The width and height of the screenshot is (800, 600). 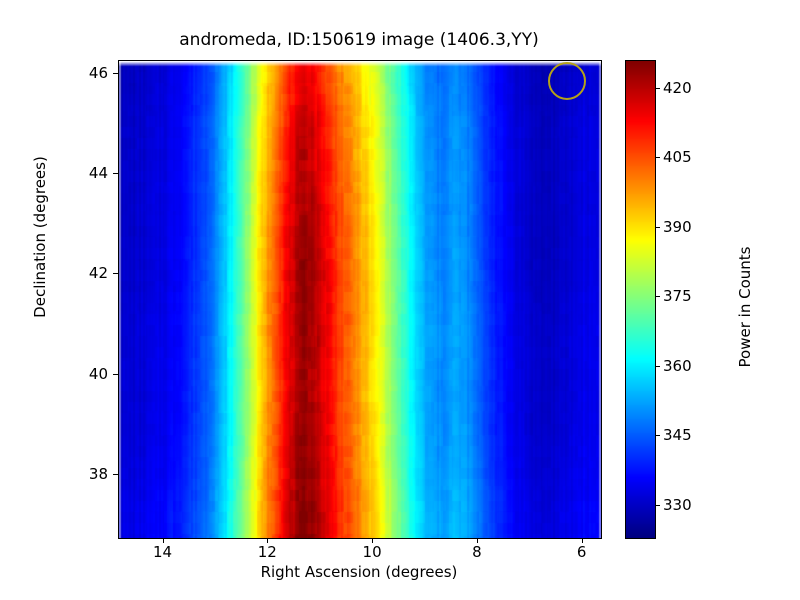 What do you see at coordinates (267, 552) in the screenshot?
I see `x-tick-label: 12` at bounding box center [267, 552].